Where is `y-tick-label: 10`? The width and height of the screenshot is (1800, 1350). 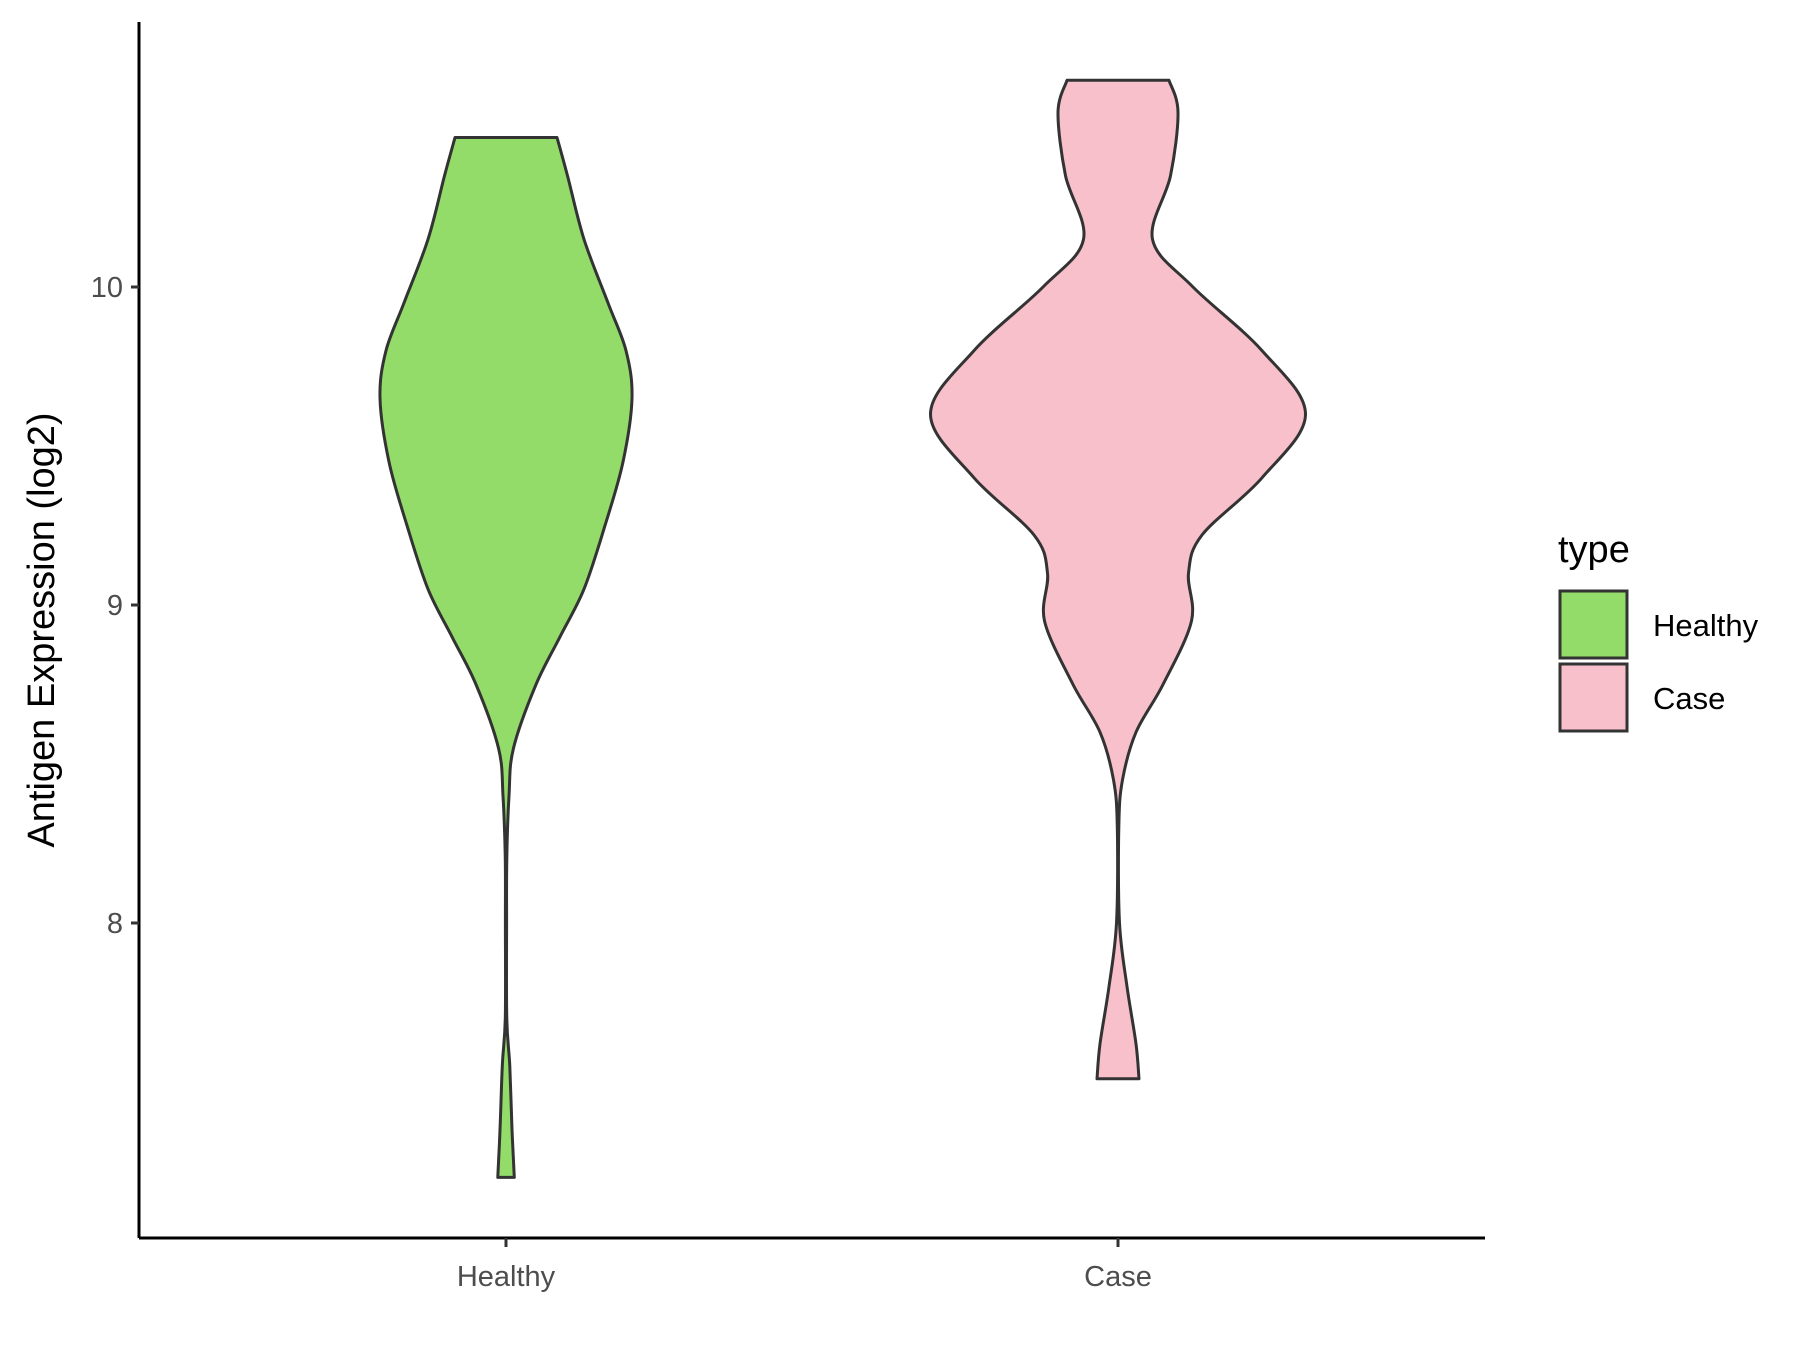
y-tick-label: 10 is located at coordinates (107, 288).